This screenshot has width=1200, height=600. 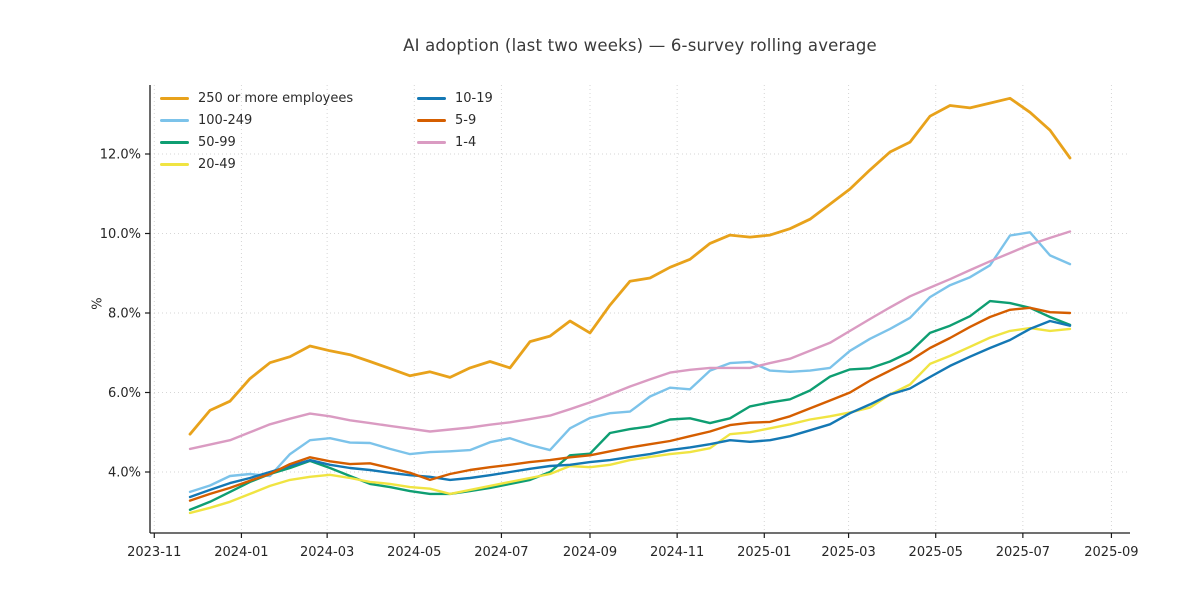 What do you see at coordinates (288, 120) in the screenshot?
I see `legend-item: 100-249` at bounding box center [288, 120].